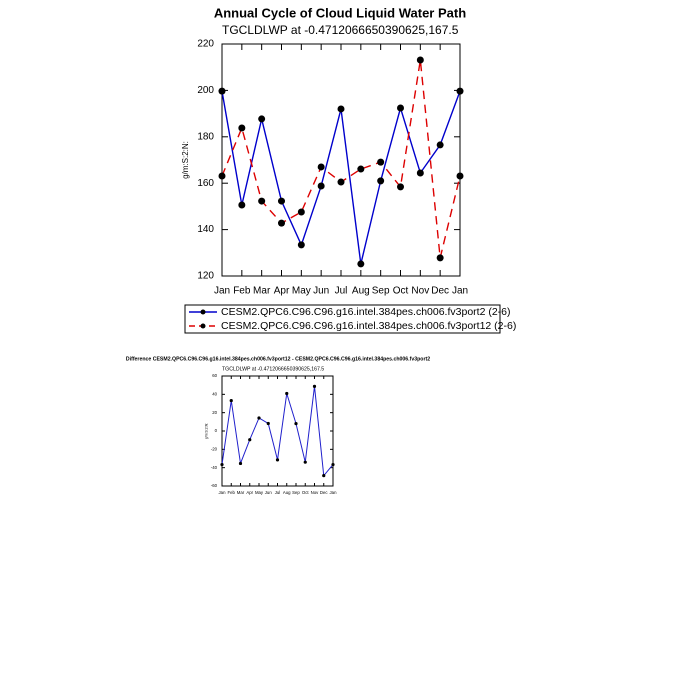 Image resolution: width=675 pixels, height=675 pixels. I want to click on y-tick-label: -40, so click(214, 467).